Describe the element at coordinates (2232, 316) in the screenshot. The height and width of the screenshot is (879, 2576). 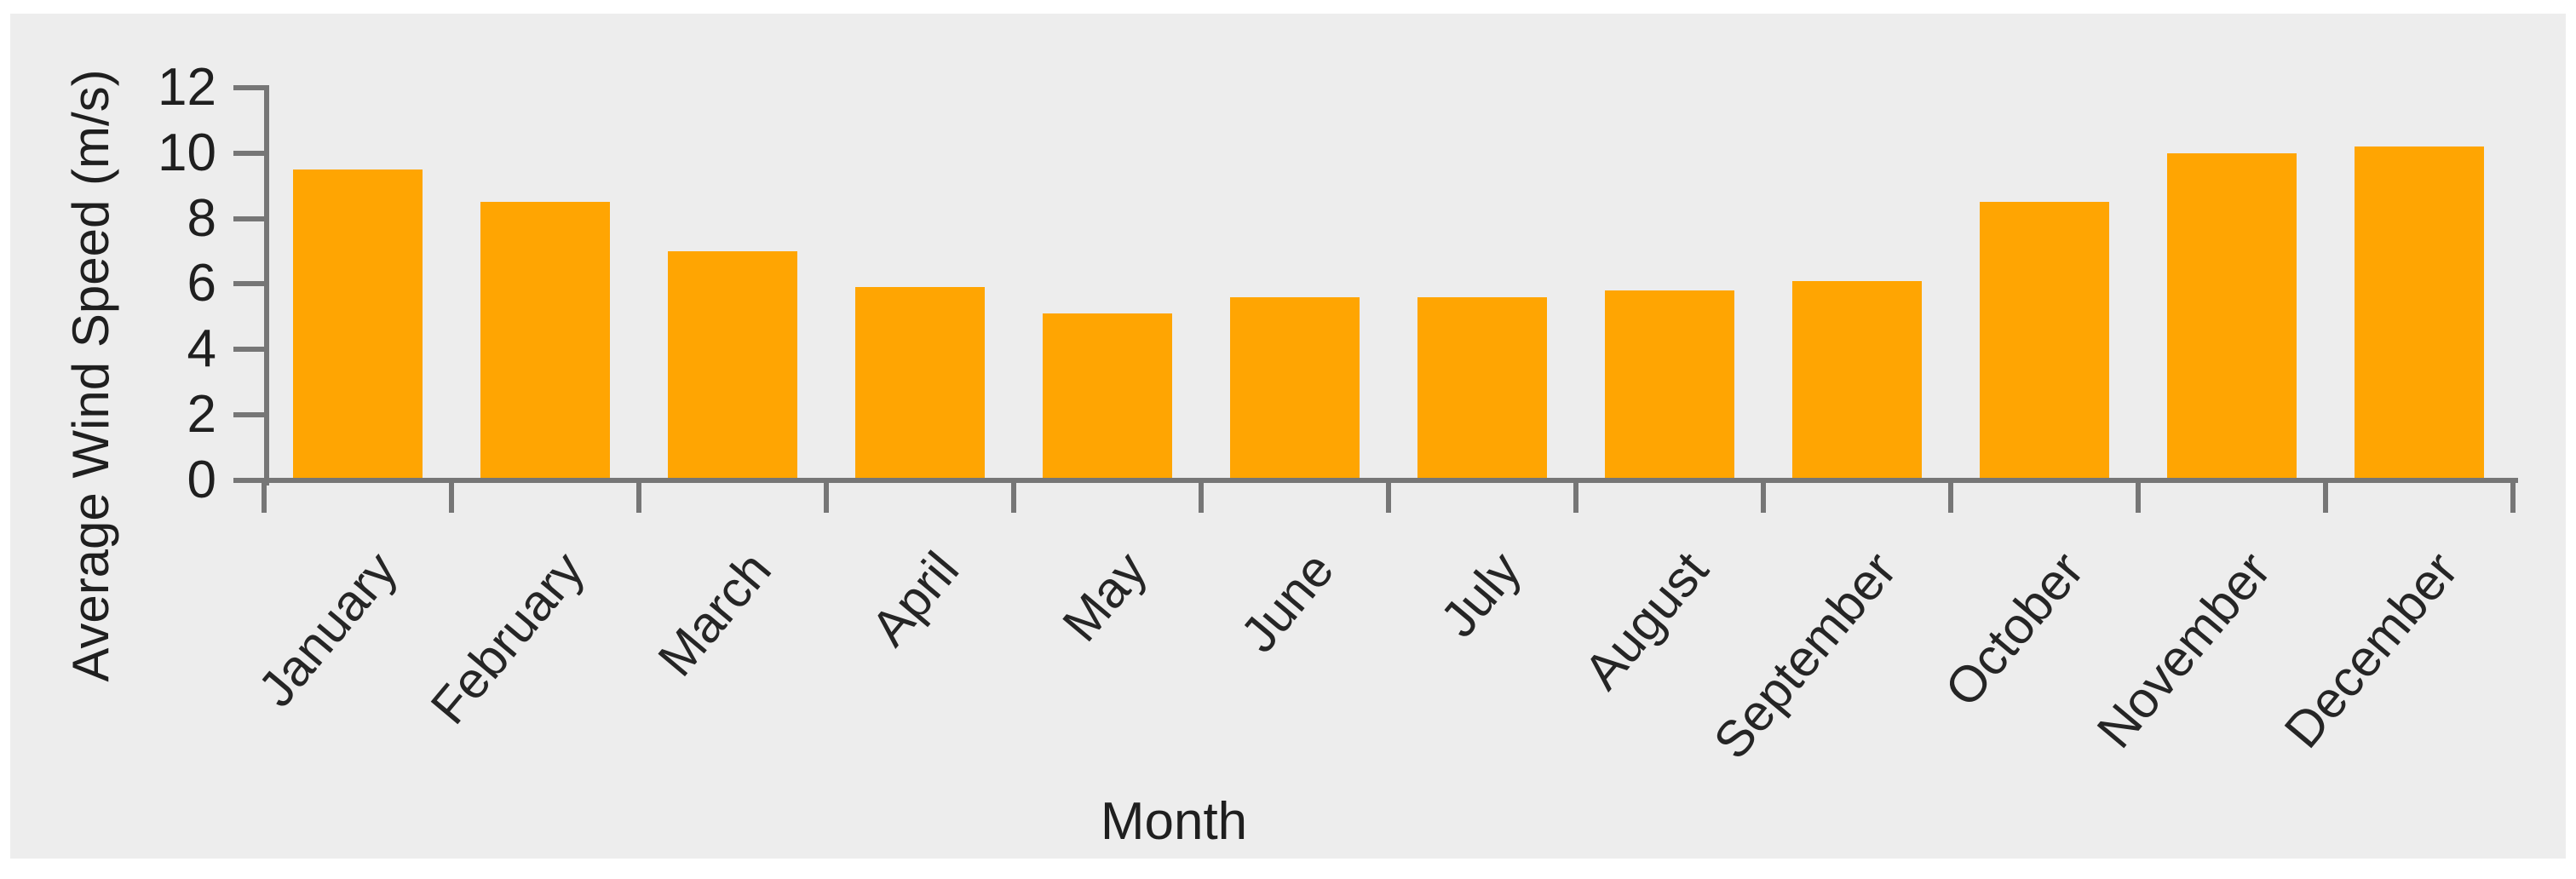
I see `bar-november` at that location.